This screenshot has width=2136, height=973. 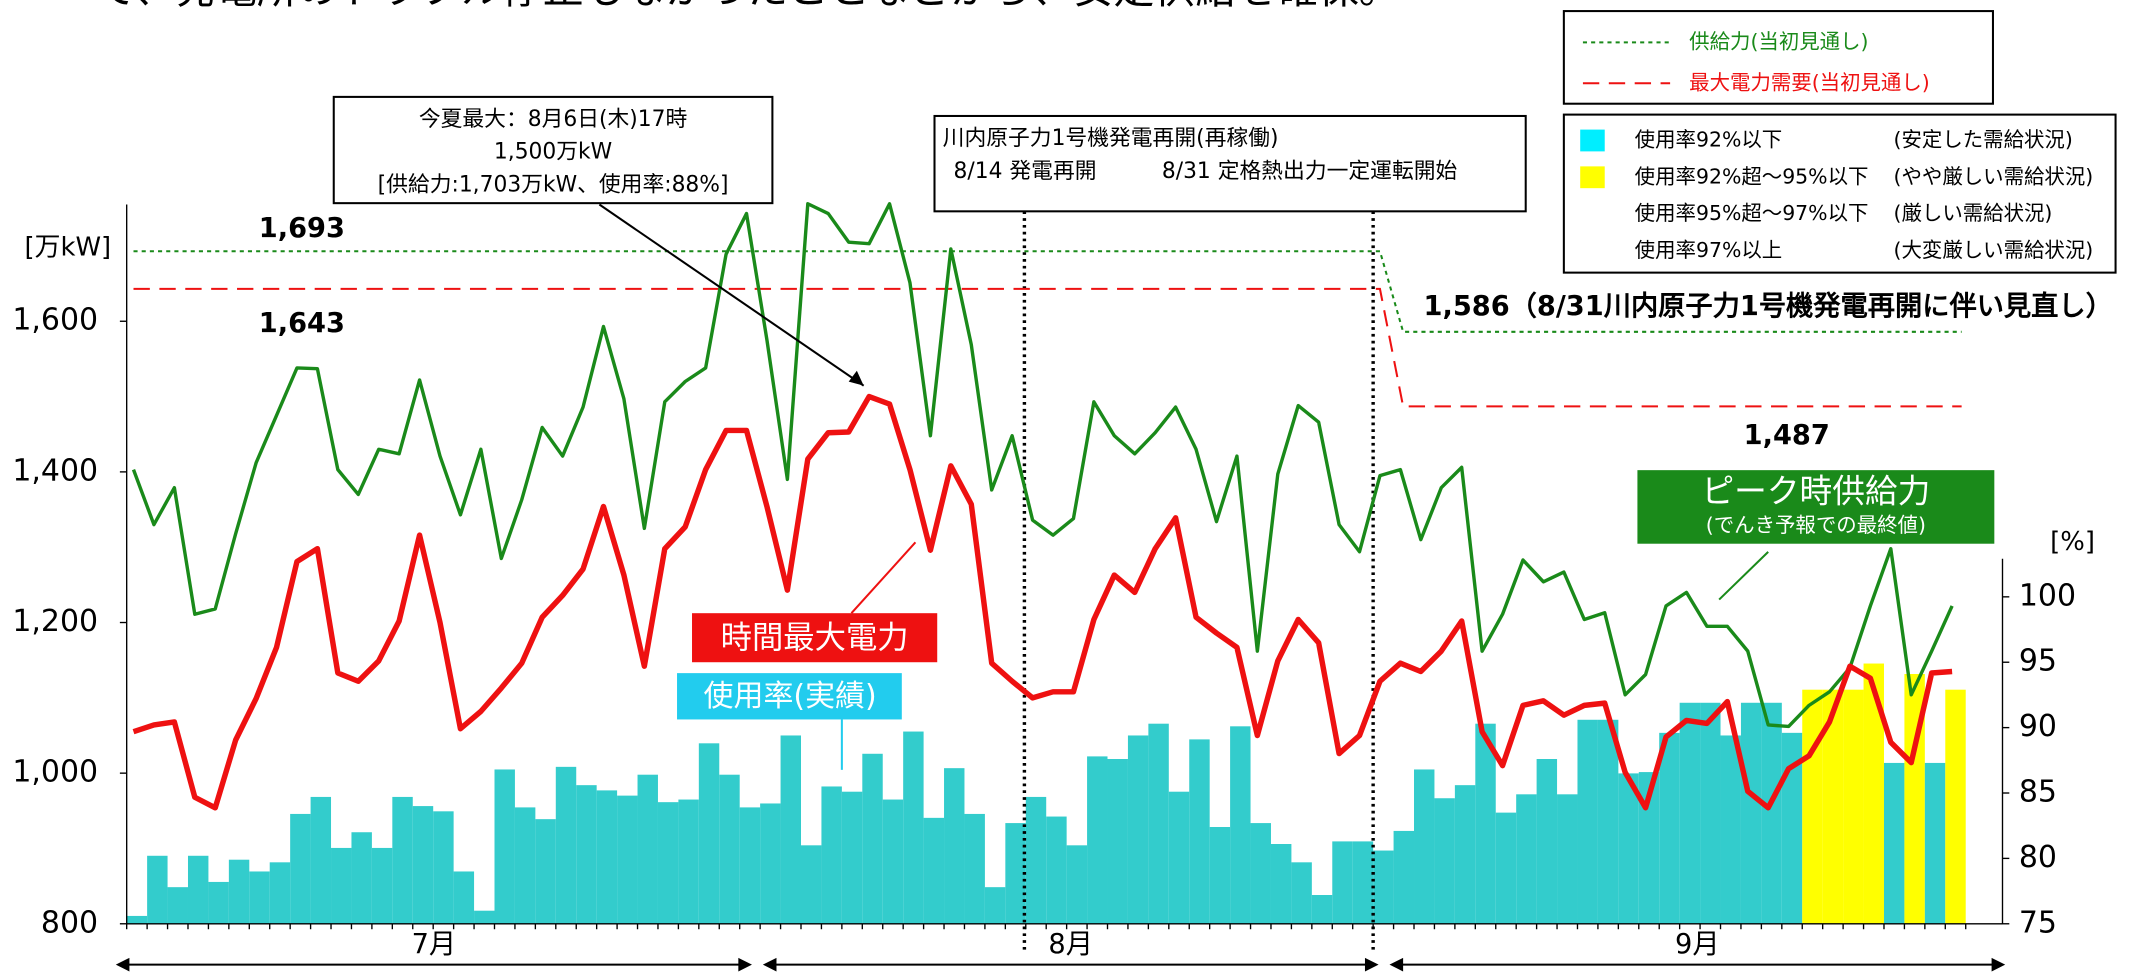 What do you see at coordinates (2038, 792) in the screenshot?
I see `y2-tick-label: 85` at bounding box center [2038, 792].